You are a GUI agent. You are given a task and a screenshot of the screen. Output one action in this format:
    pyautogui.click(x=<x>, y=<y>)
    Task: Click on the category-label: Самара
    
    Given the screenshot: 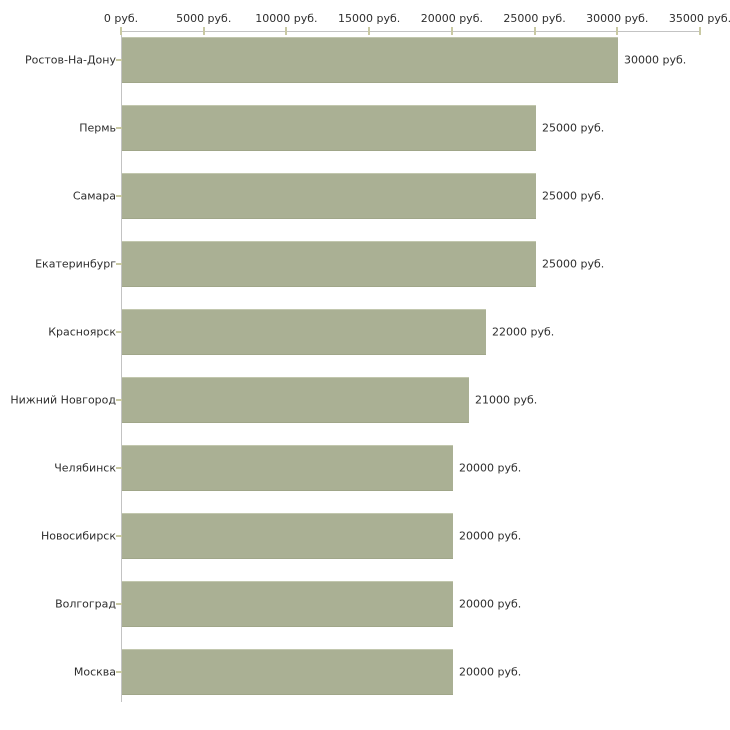 What is the action you would take?
    pyautogui.click(x=94, y=196)
    